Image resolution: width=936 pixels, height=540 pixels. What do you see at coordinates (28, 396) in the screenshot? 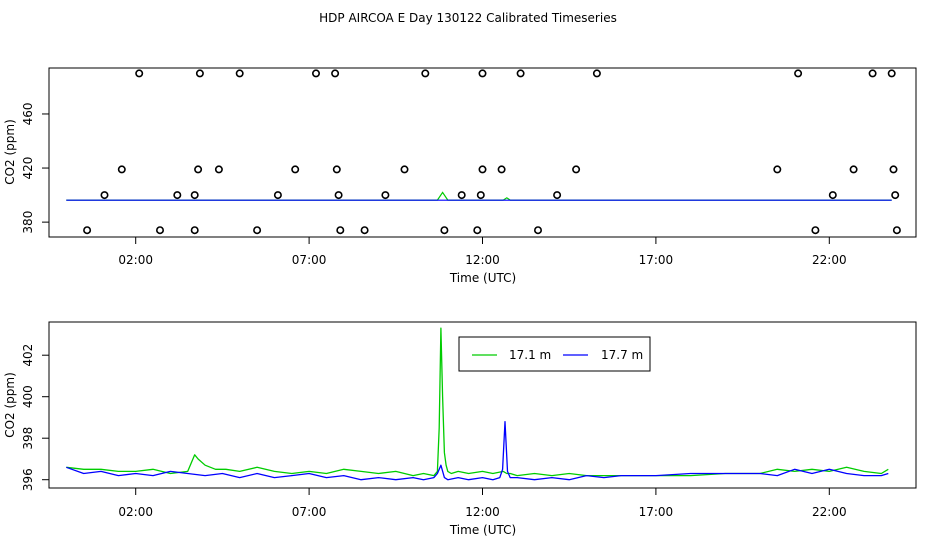
I see `bottom-y-tick-label-2: 400` at bounding box center [28, 396].